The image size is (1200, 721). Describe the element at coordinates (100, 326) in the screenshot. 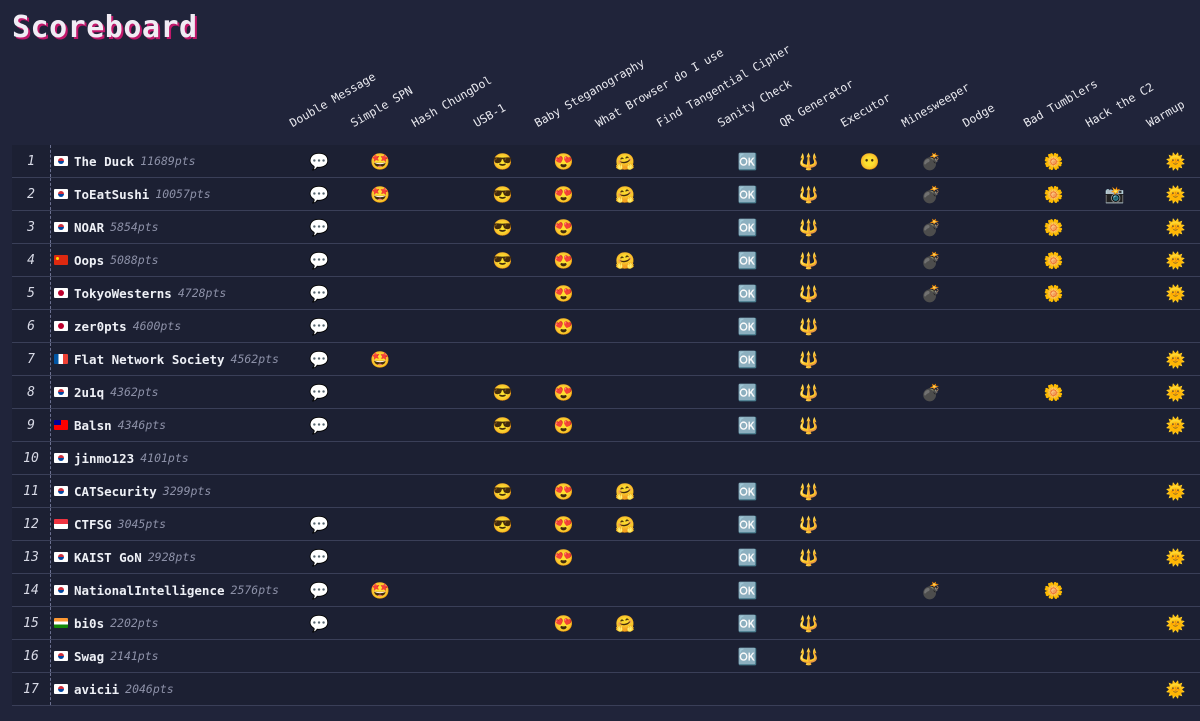

I see `team-name: zer0pts` at that location.